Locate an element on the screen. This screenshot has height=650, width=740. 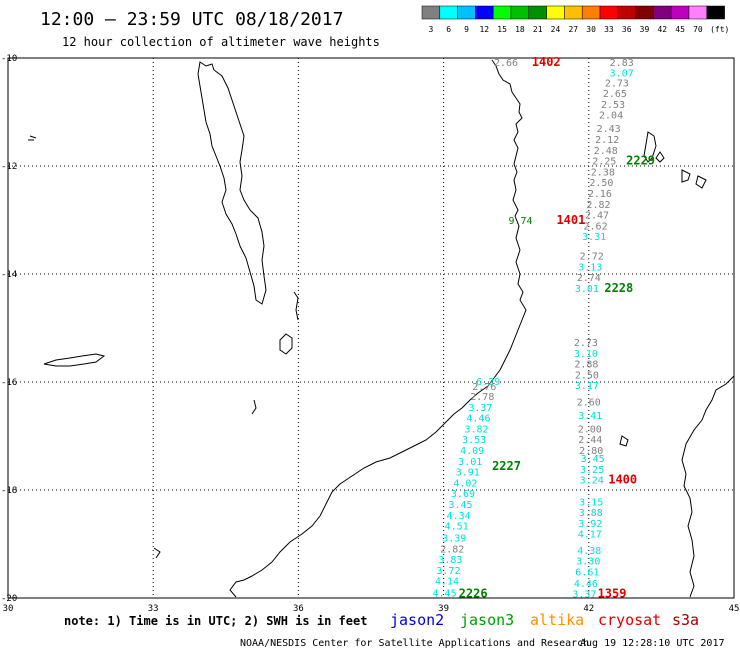
comoros-island is located at coordinates (650, 147).